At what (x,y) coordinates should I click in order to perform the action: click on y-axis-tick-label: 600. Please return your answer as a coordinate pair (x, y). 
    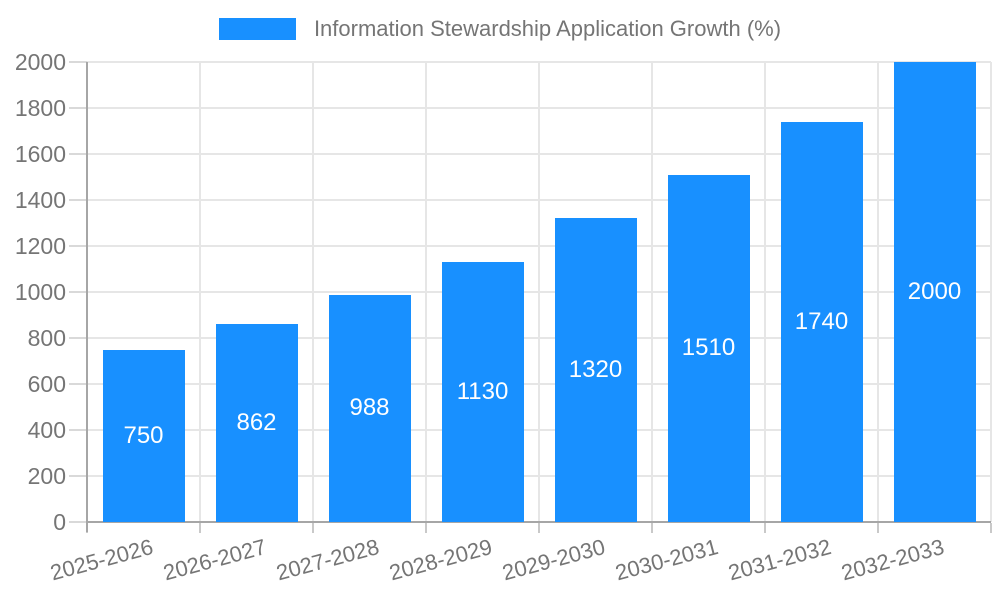
    Looking at the image, I should click on (46, 384).